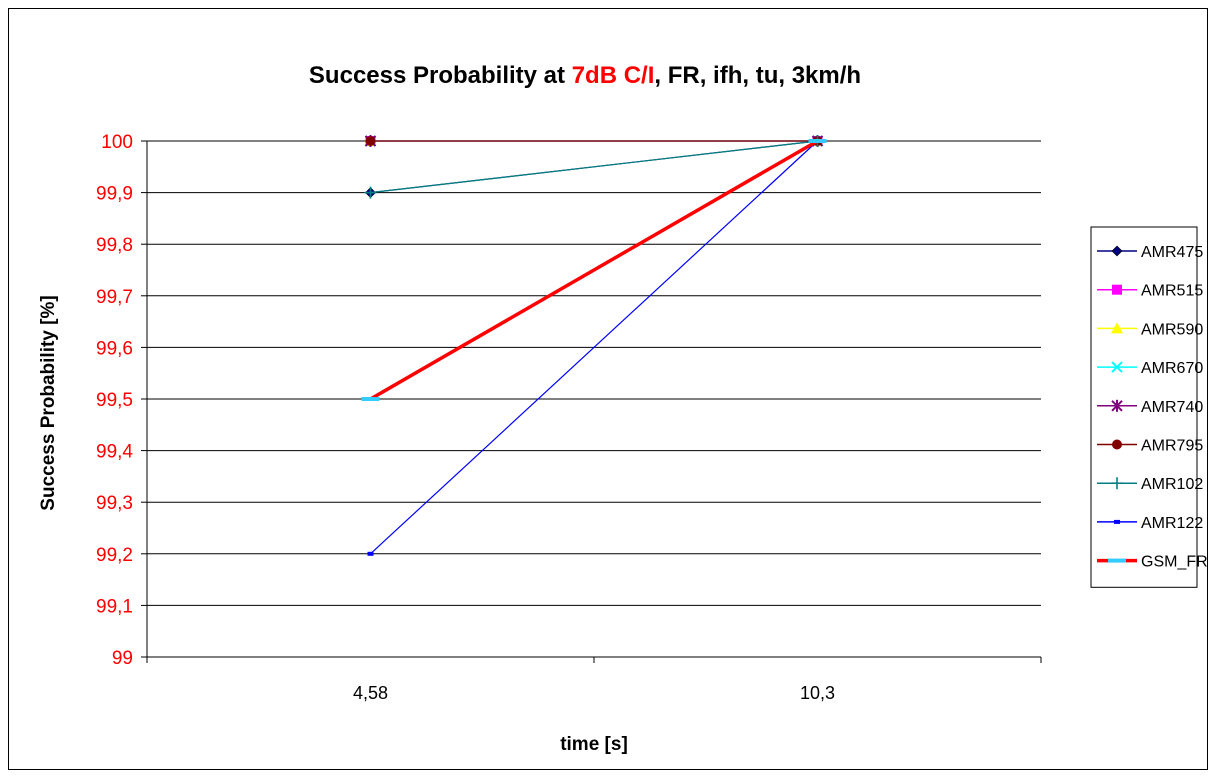  I want to click on y-tick-label: 99, so click(122, 658).